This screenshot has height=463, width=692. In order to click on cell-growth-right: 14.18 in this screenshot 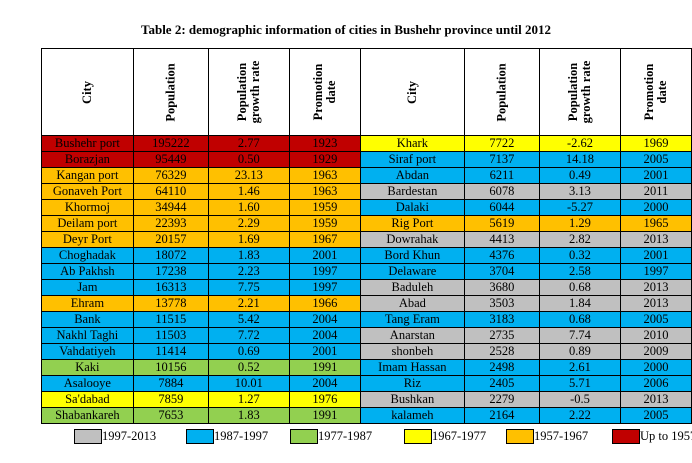, I will do `click(579, 159)`.